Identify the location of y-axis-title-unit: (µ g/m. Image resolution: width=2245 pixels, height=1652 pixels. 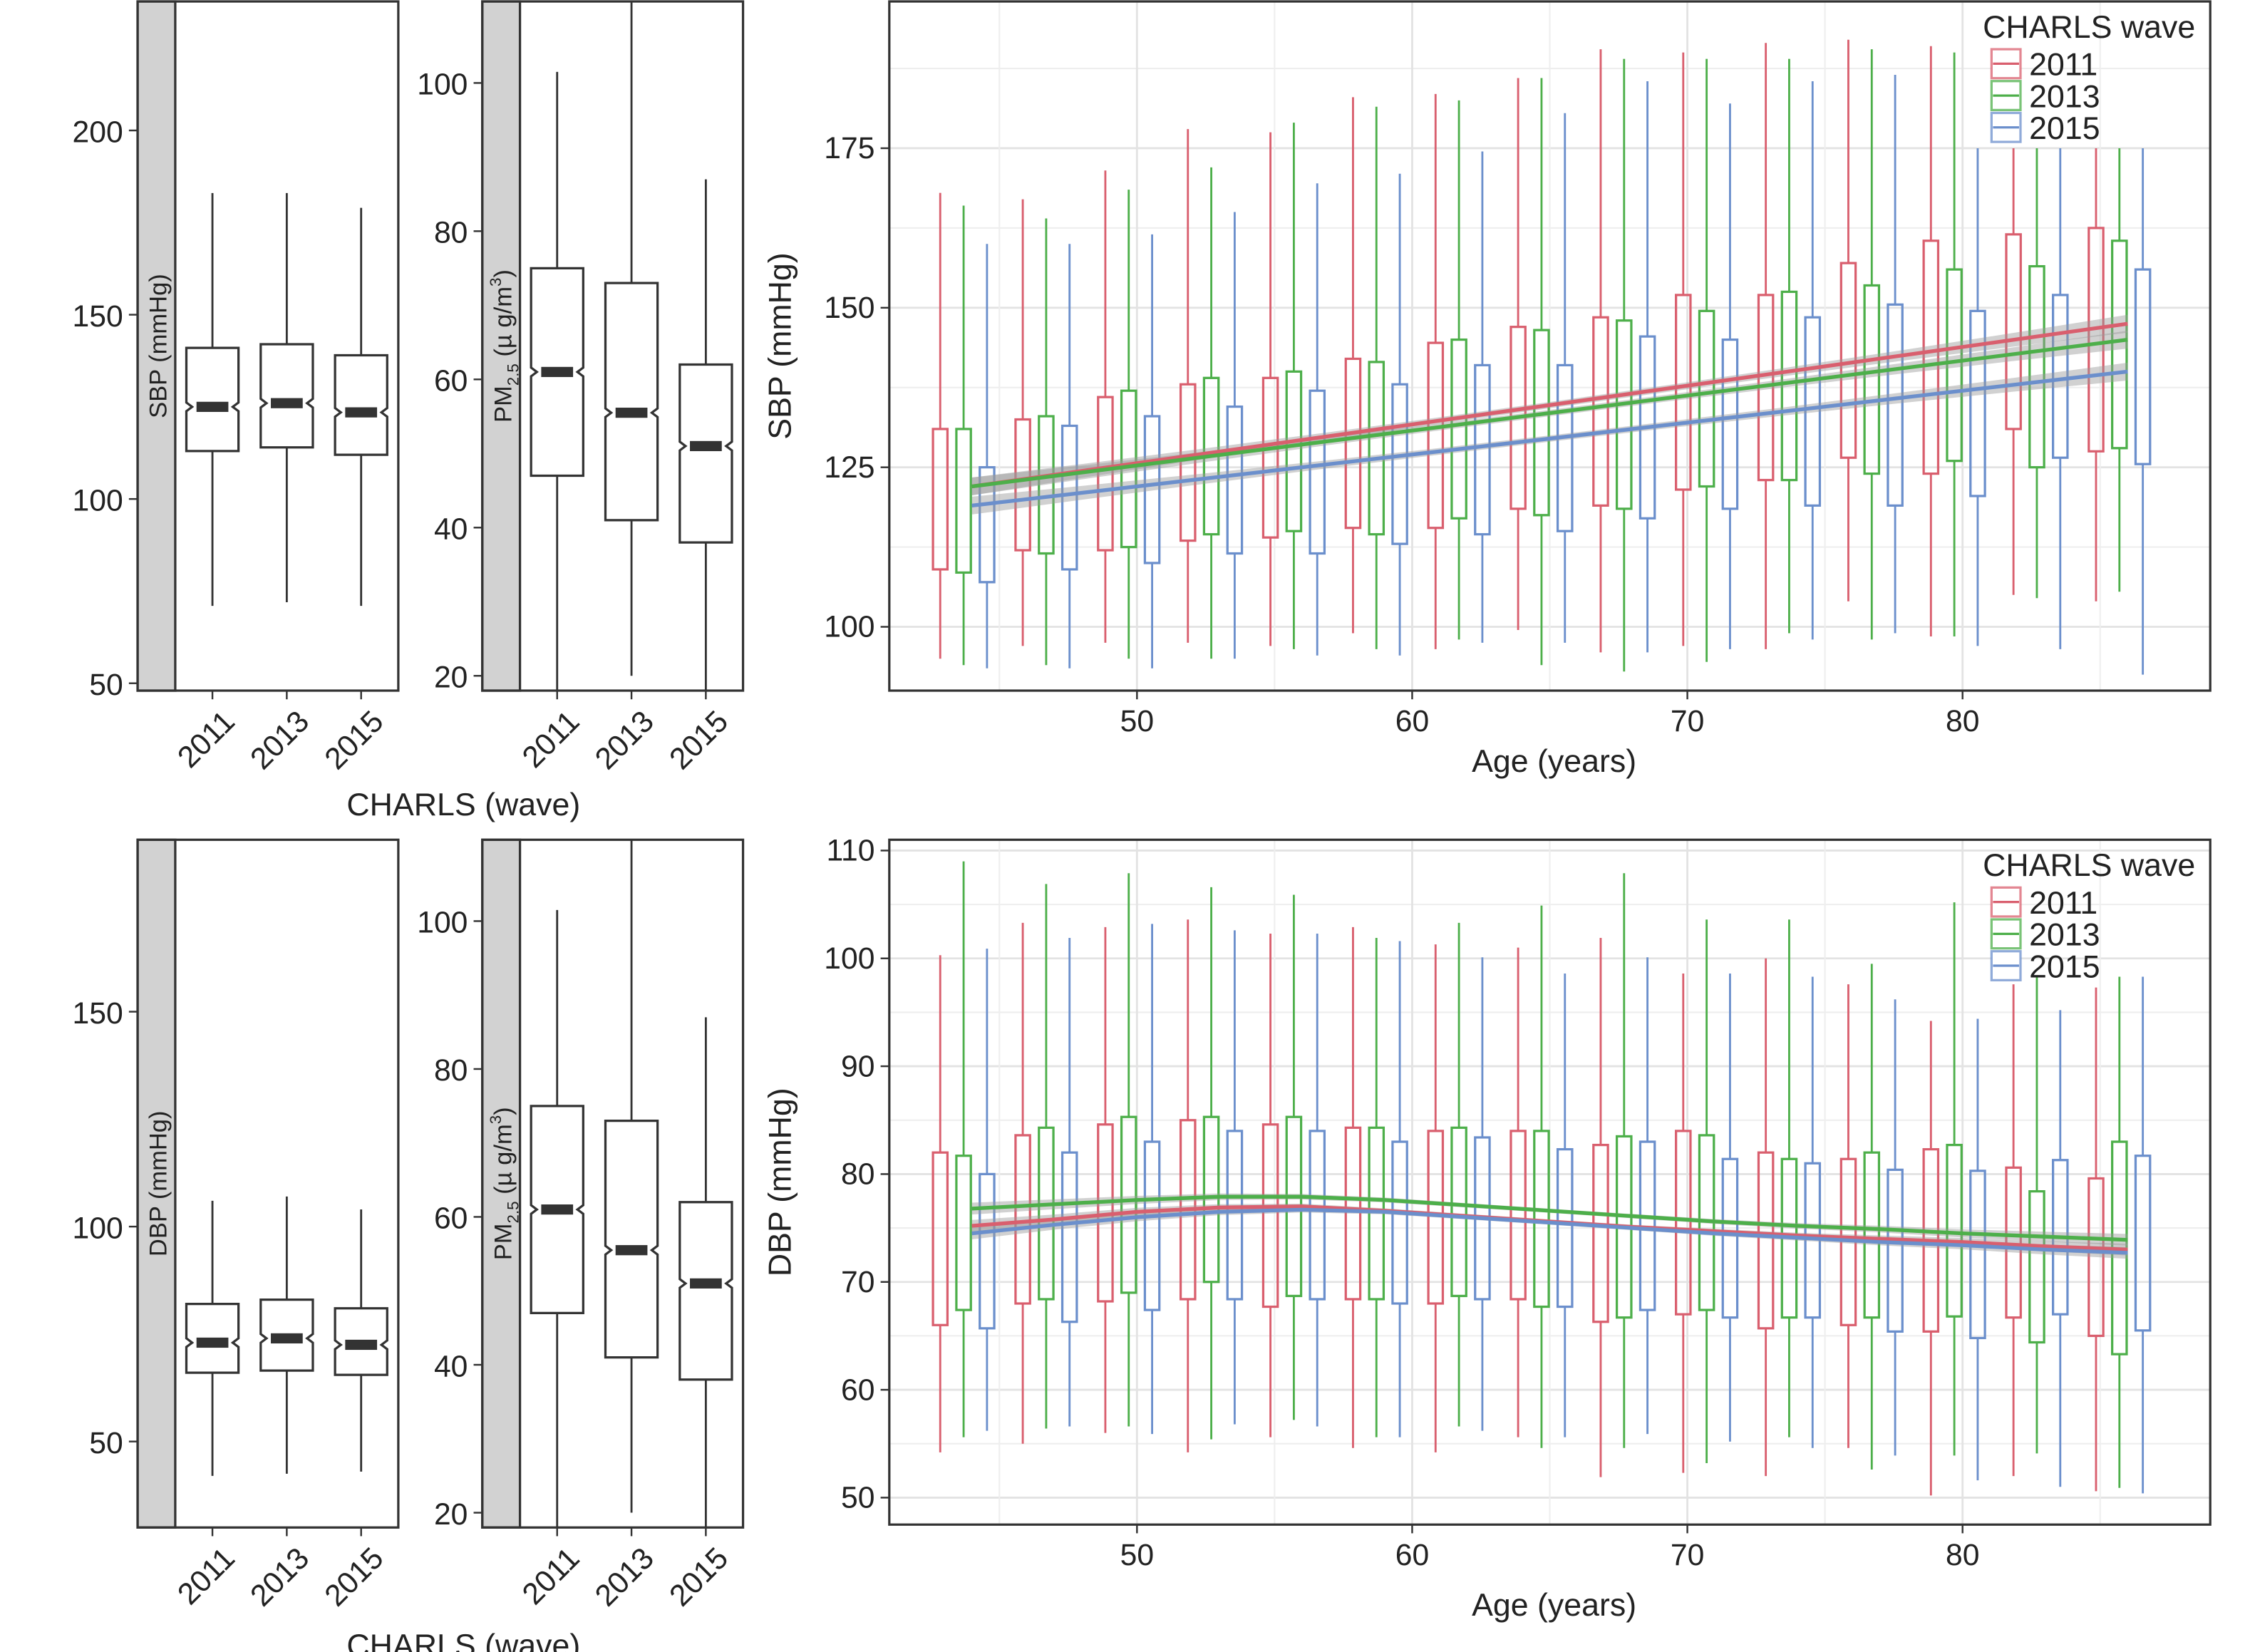
(503, 1162).